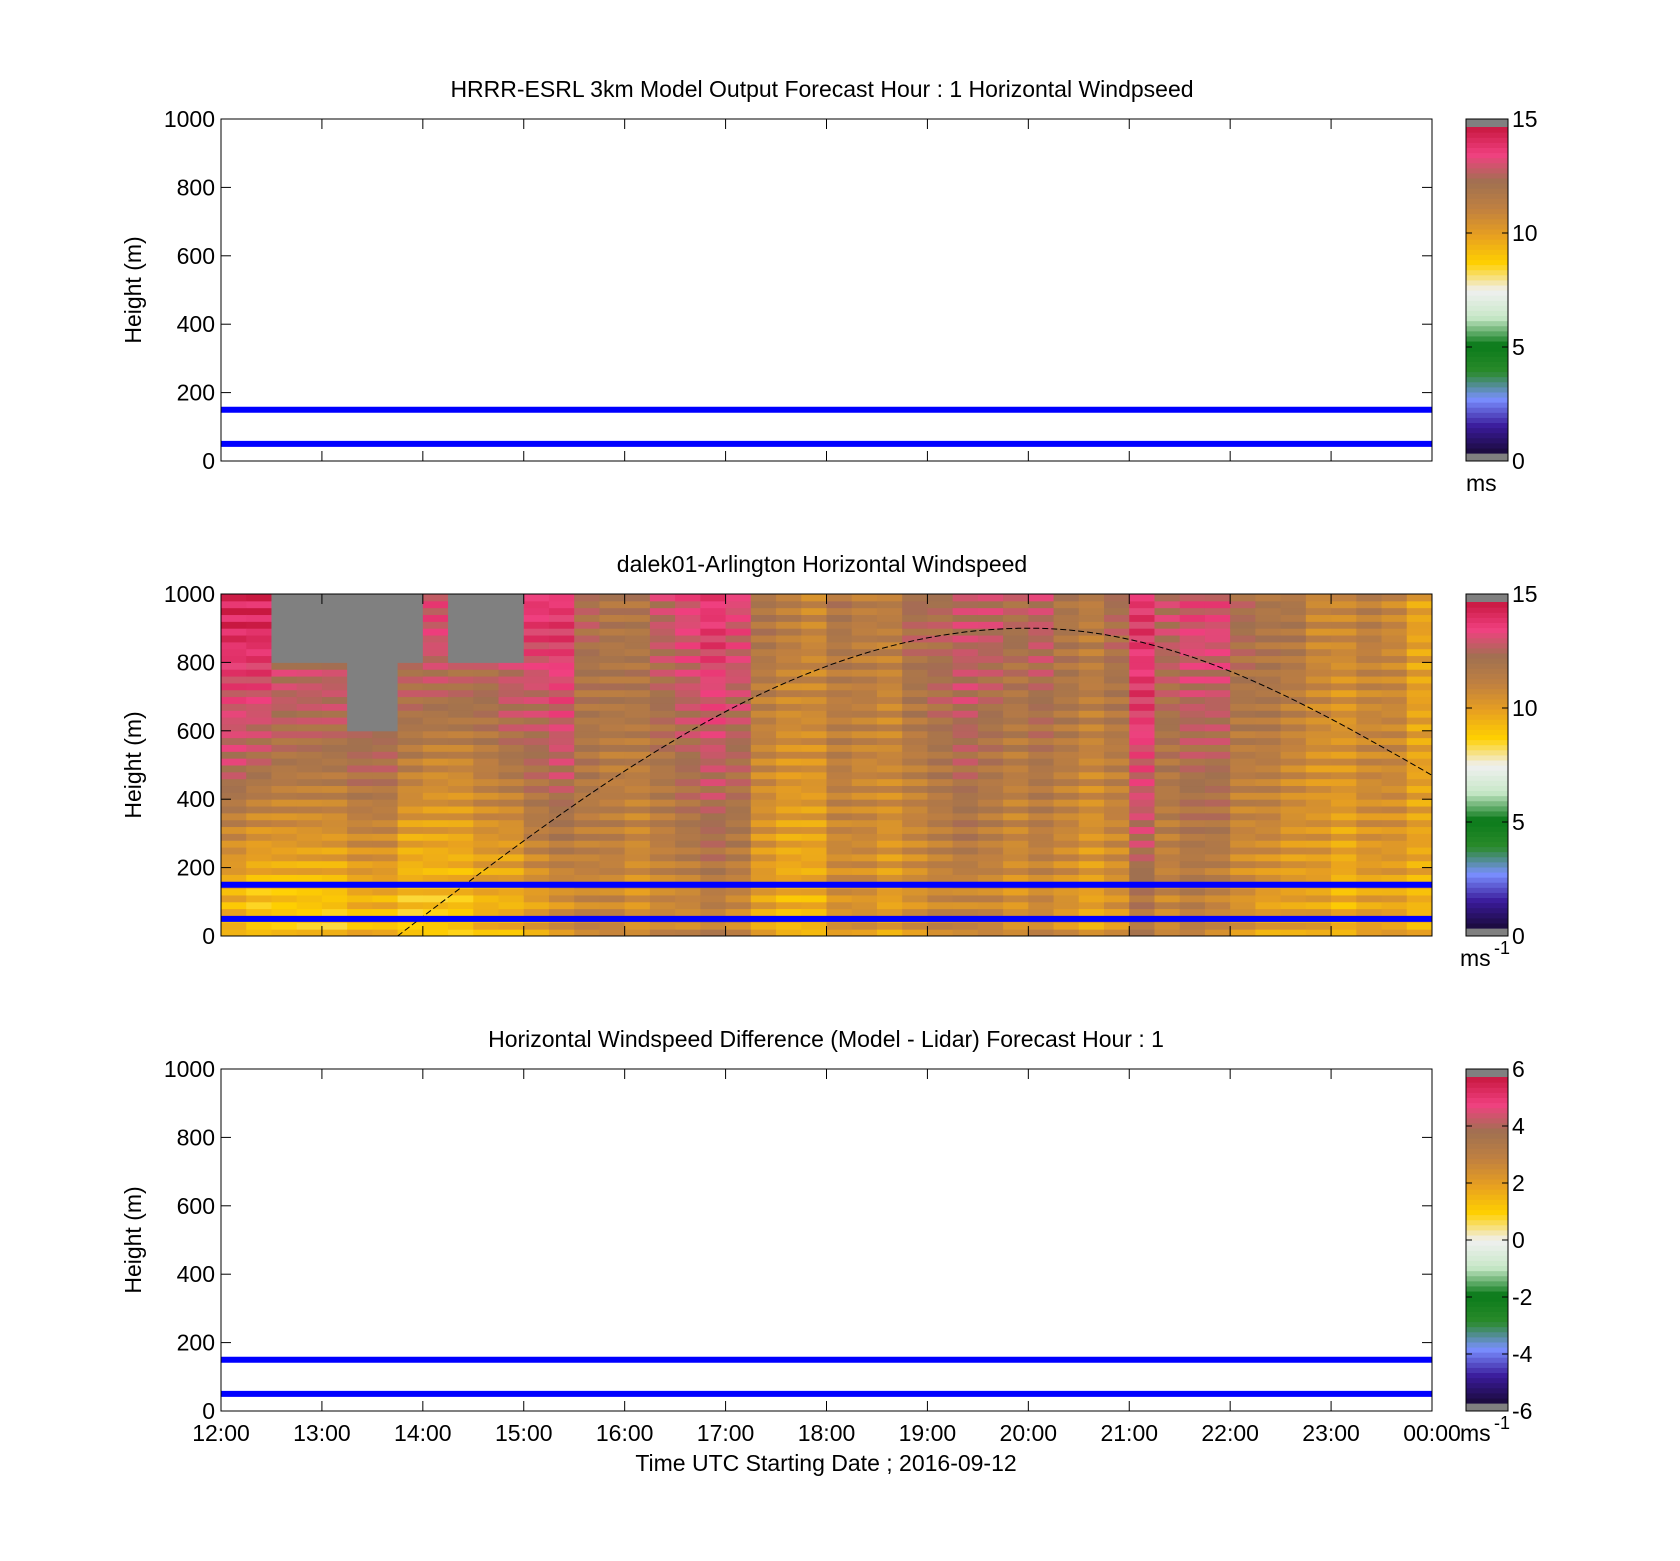 This screenshot has width=1680, height=1561. Describe the element at coordinates (1475, 1433) in the screenshot. I see `panel-difference-colorbar-unit: ms` at that location.